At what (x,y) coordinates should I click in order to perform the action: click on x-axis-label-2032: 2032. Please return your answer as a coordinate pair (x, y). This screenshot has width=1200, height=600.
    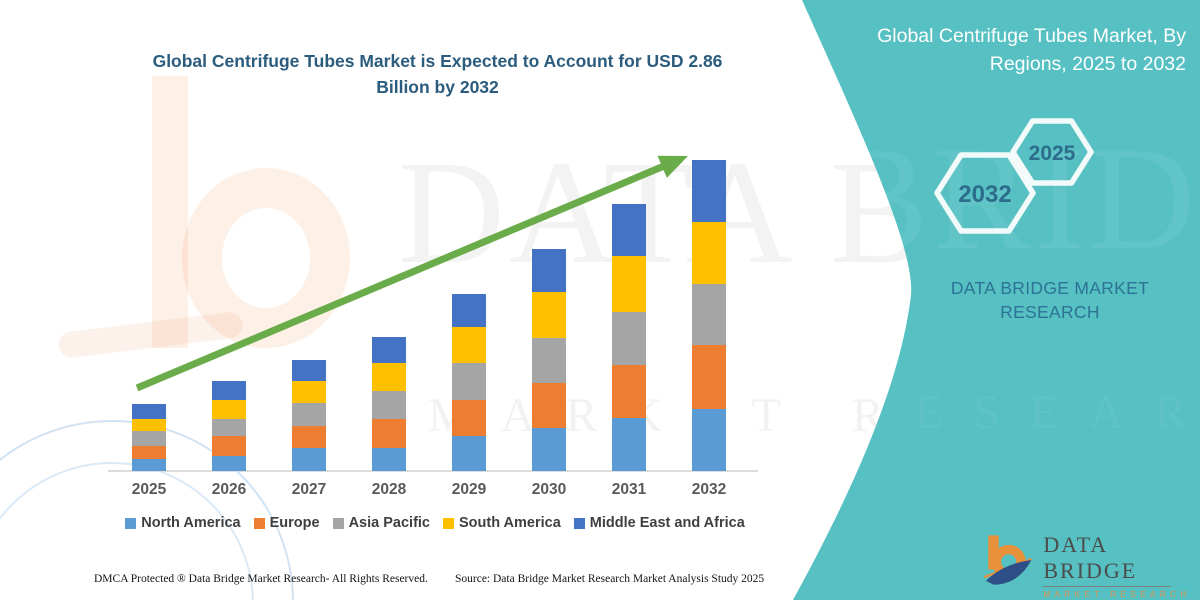
    Looking at the image, I should click on (709, 489).